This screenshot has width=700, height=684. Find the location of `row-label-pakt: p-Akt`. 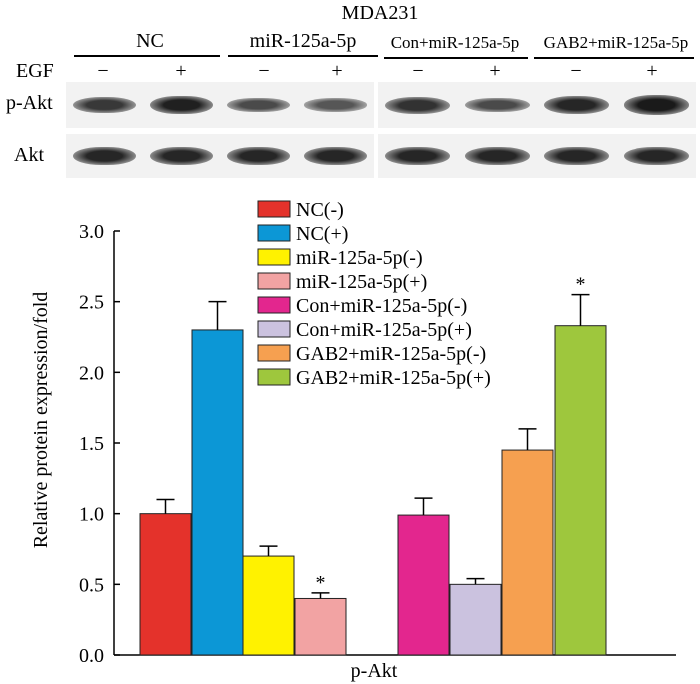

row-label-pakt: p-Akt is located at coordinates (29, 103).